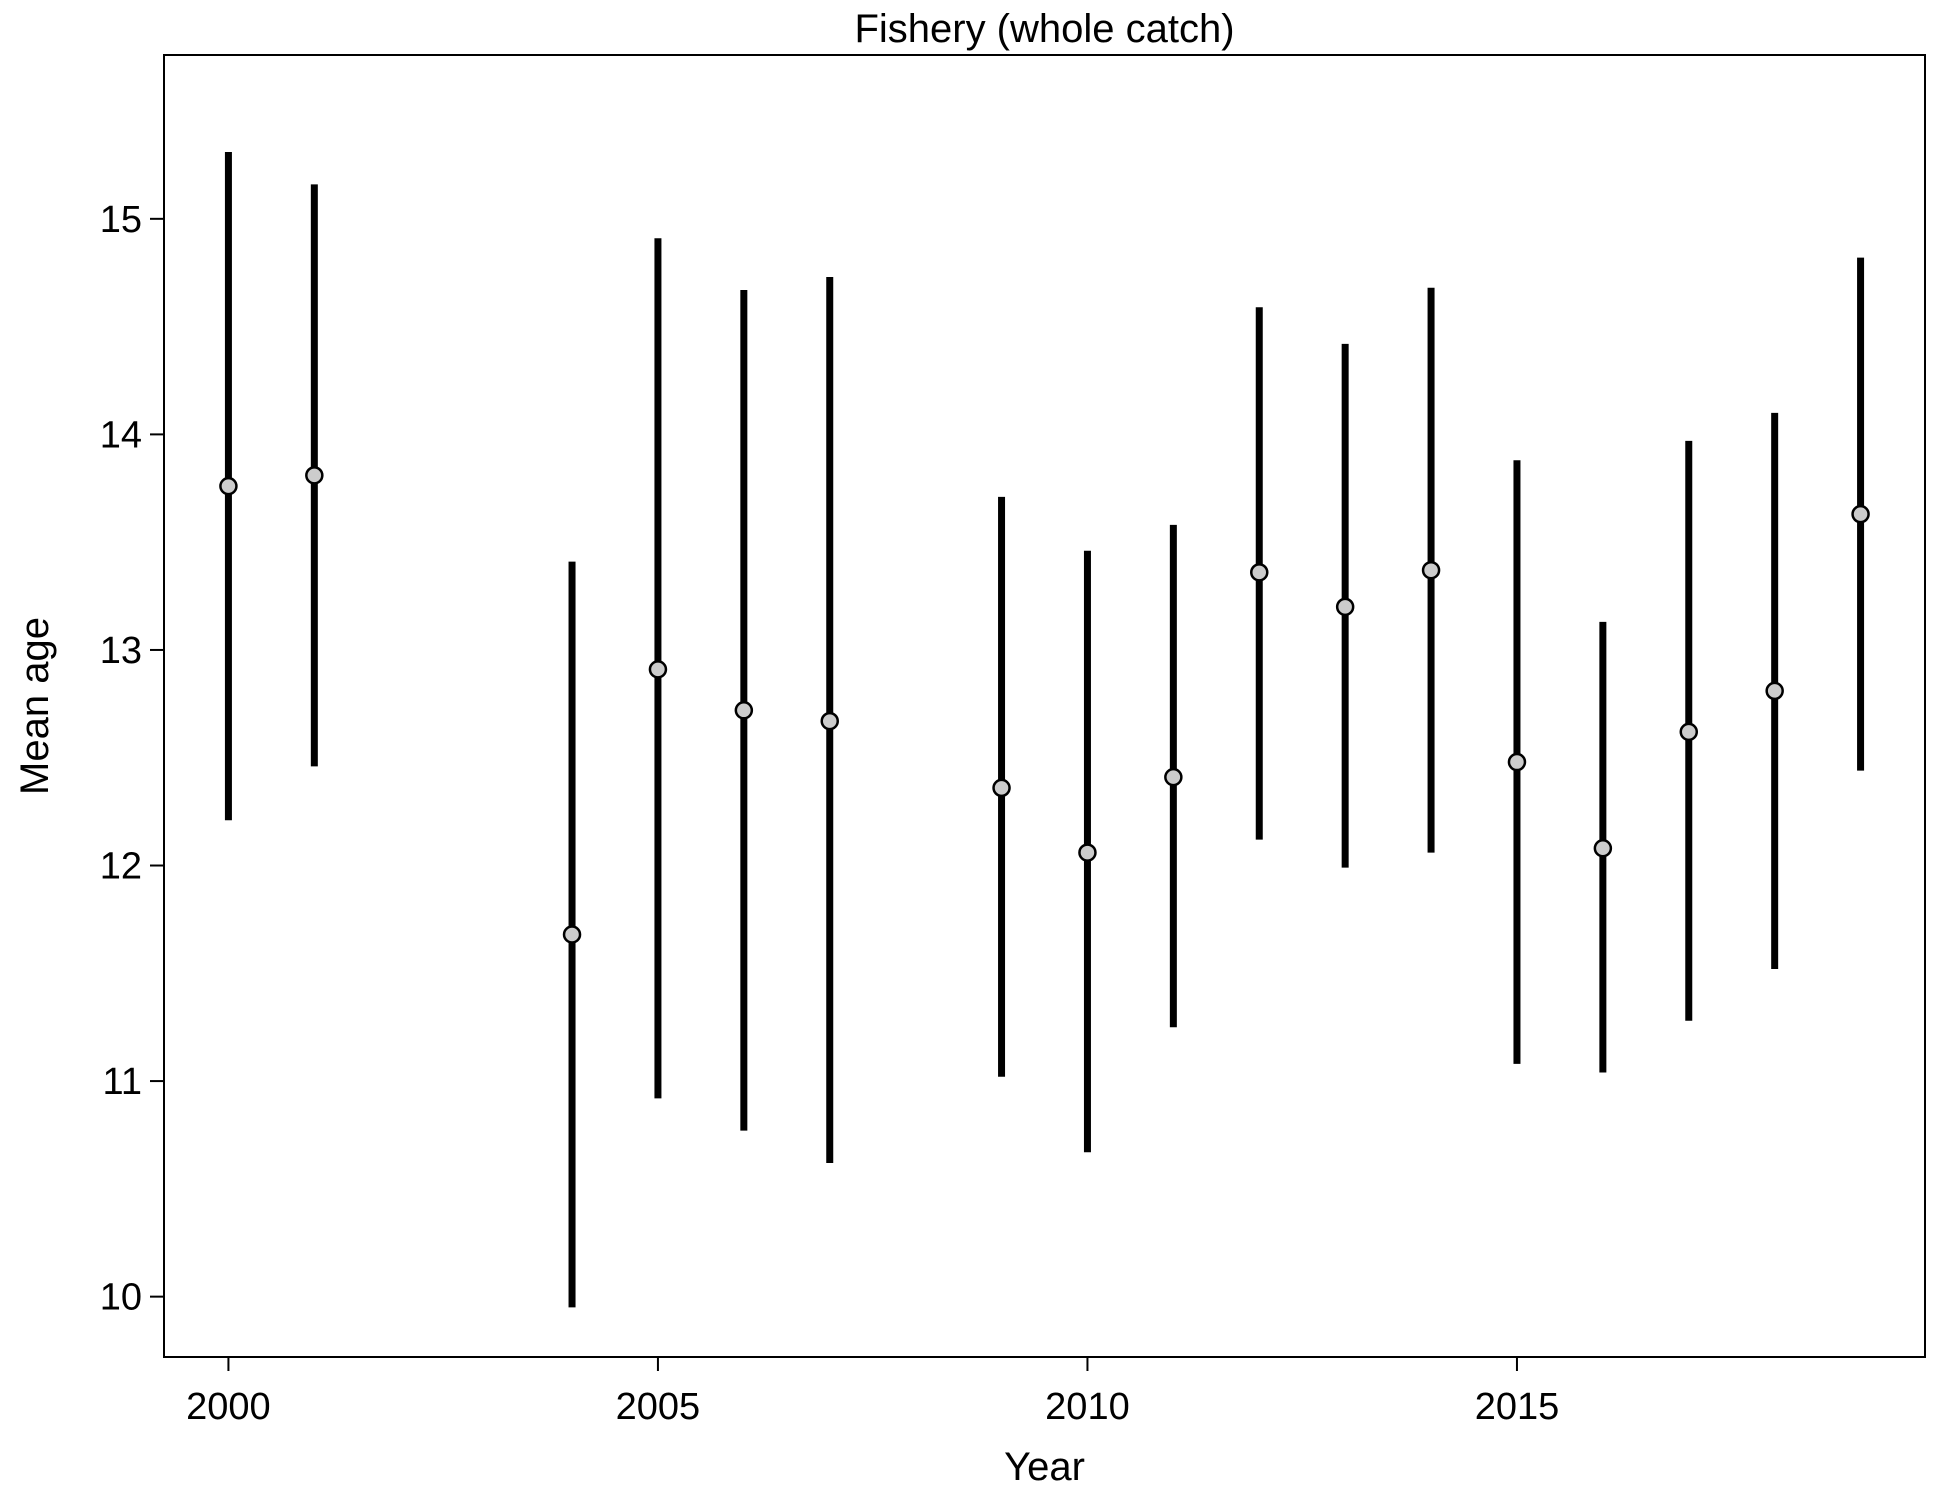 The height and width of the screenshot is (1500, 1950). What do you see at coordinates (1044, 1467) in the screenshot?
I see `x-axis-label: Year` at bounding box center [1044, 1467].